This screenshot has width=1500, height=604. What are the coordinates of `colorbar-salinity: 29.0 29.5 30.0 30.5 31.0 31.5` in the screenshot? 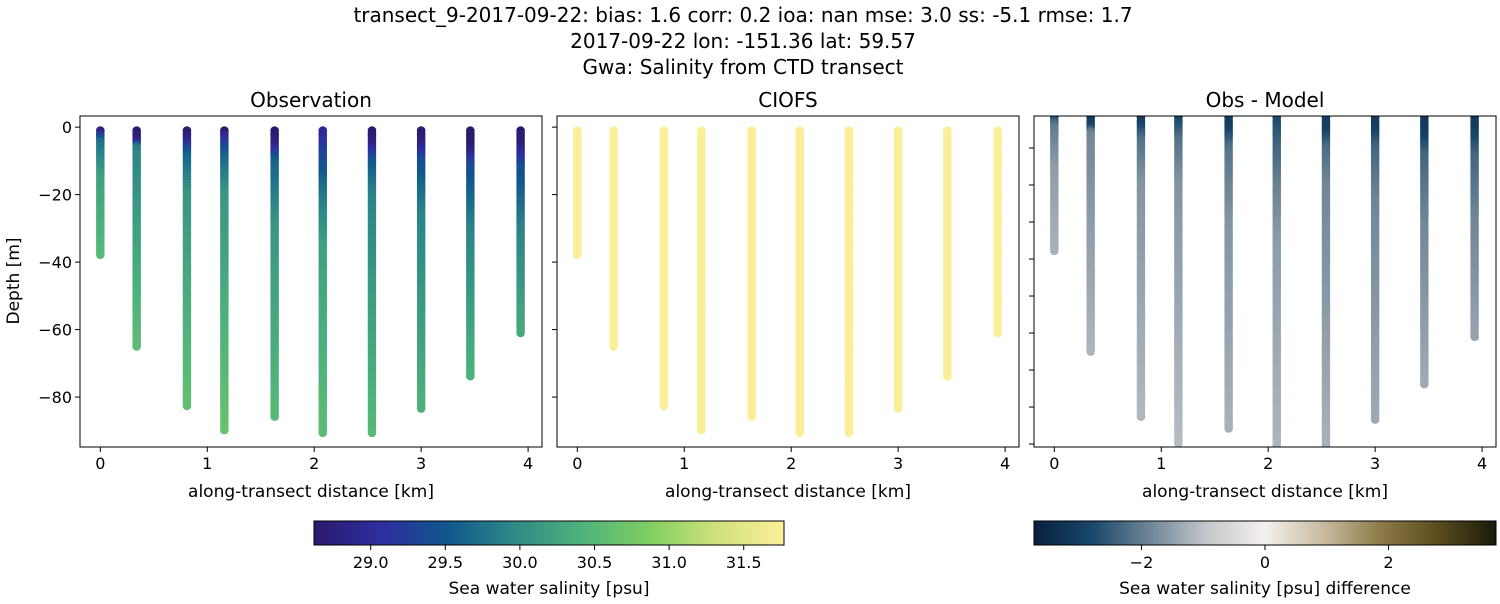 It's located at (549, 546).